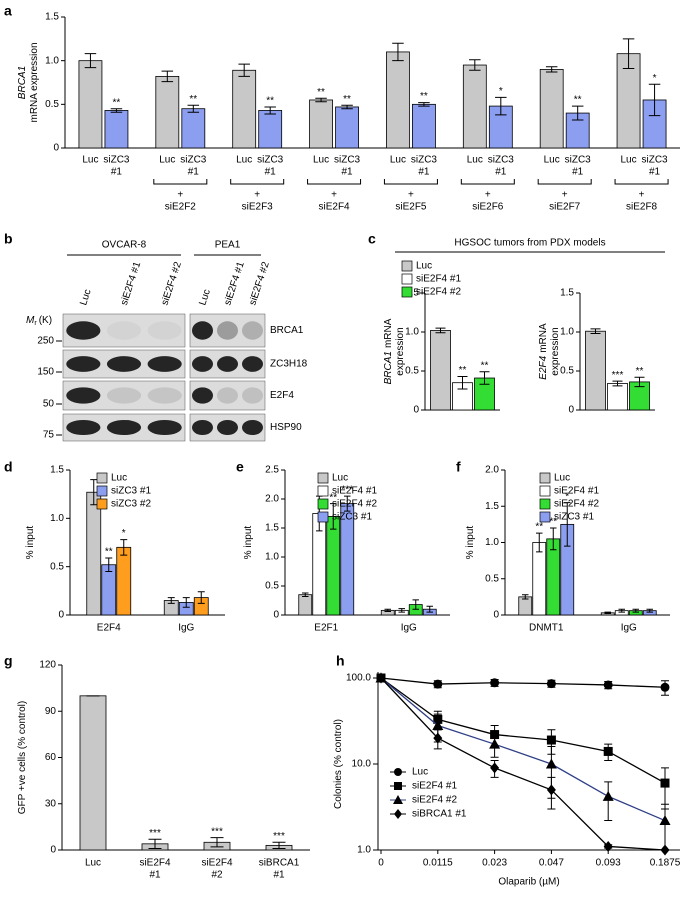 Image resolution: width=685 pixels, height=902 pixels. Describe the element at coordinates (492, 470) in the screenshot. I see `y-tick-label: 2.0` at that location.